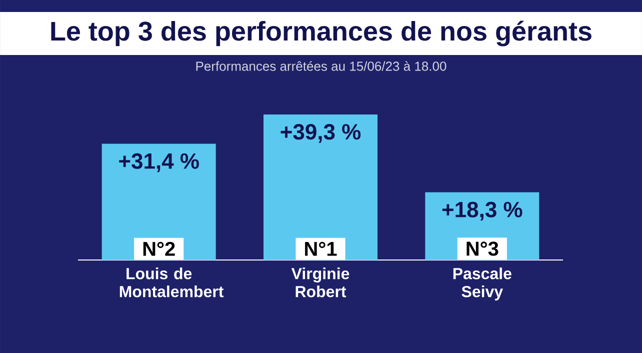 Image resolution: width=642 pixels, height=353 pixels. I want to click on x-tick-label: Louis de Montalembert, so click(172, 283).